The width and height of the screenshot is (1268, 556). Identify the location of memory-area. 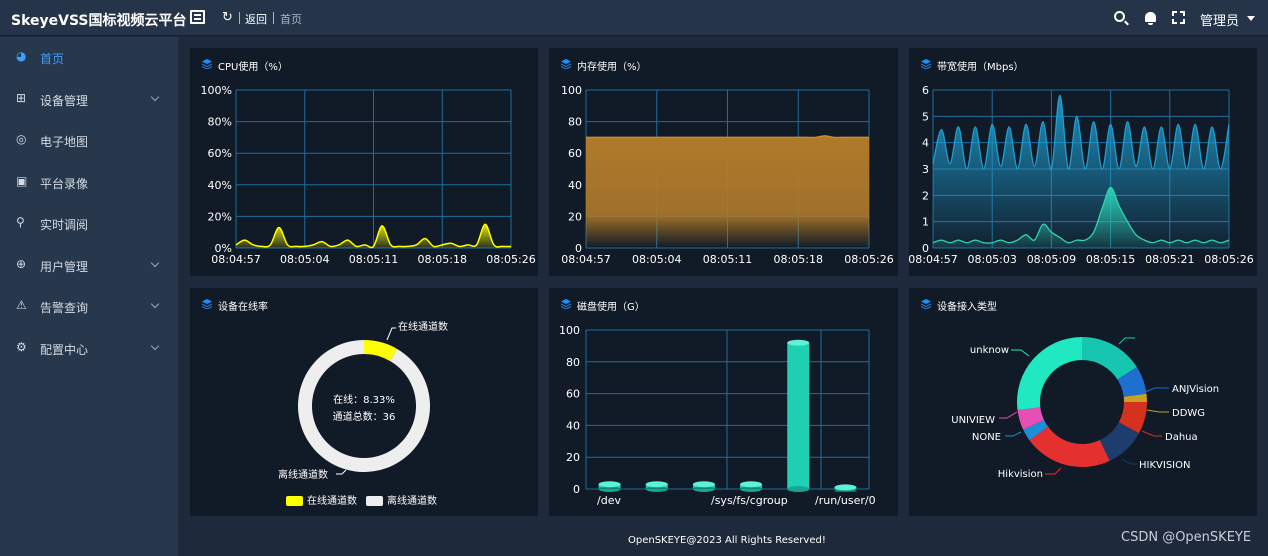
(727, 191).